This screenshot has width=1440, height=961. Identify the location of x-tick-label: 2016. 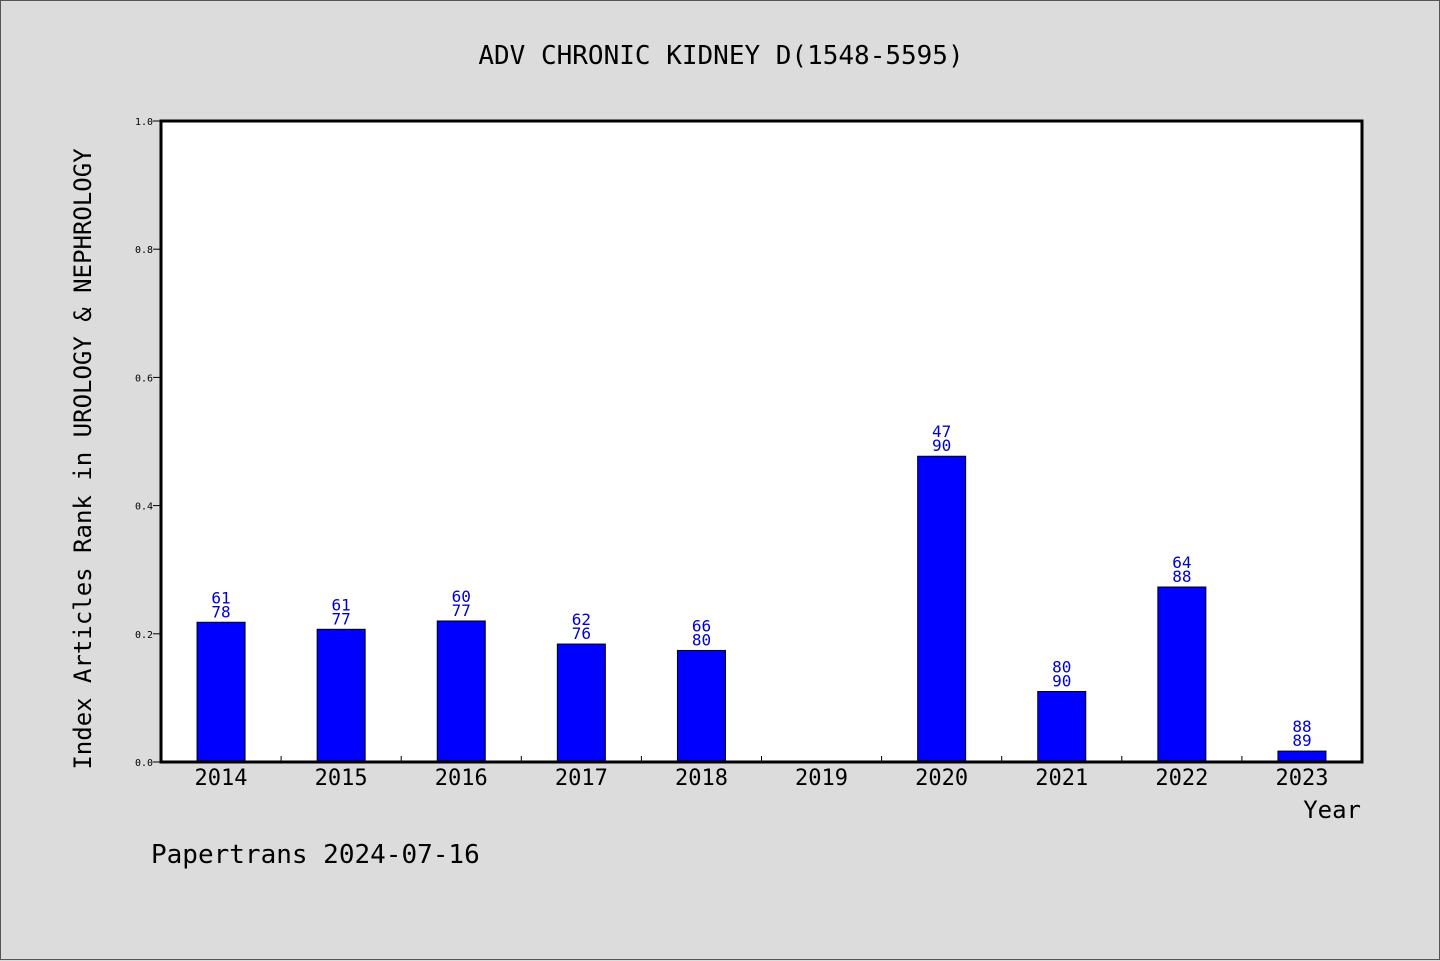
(461, 778).